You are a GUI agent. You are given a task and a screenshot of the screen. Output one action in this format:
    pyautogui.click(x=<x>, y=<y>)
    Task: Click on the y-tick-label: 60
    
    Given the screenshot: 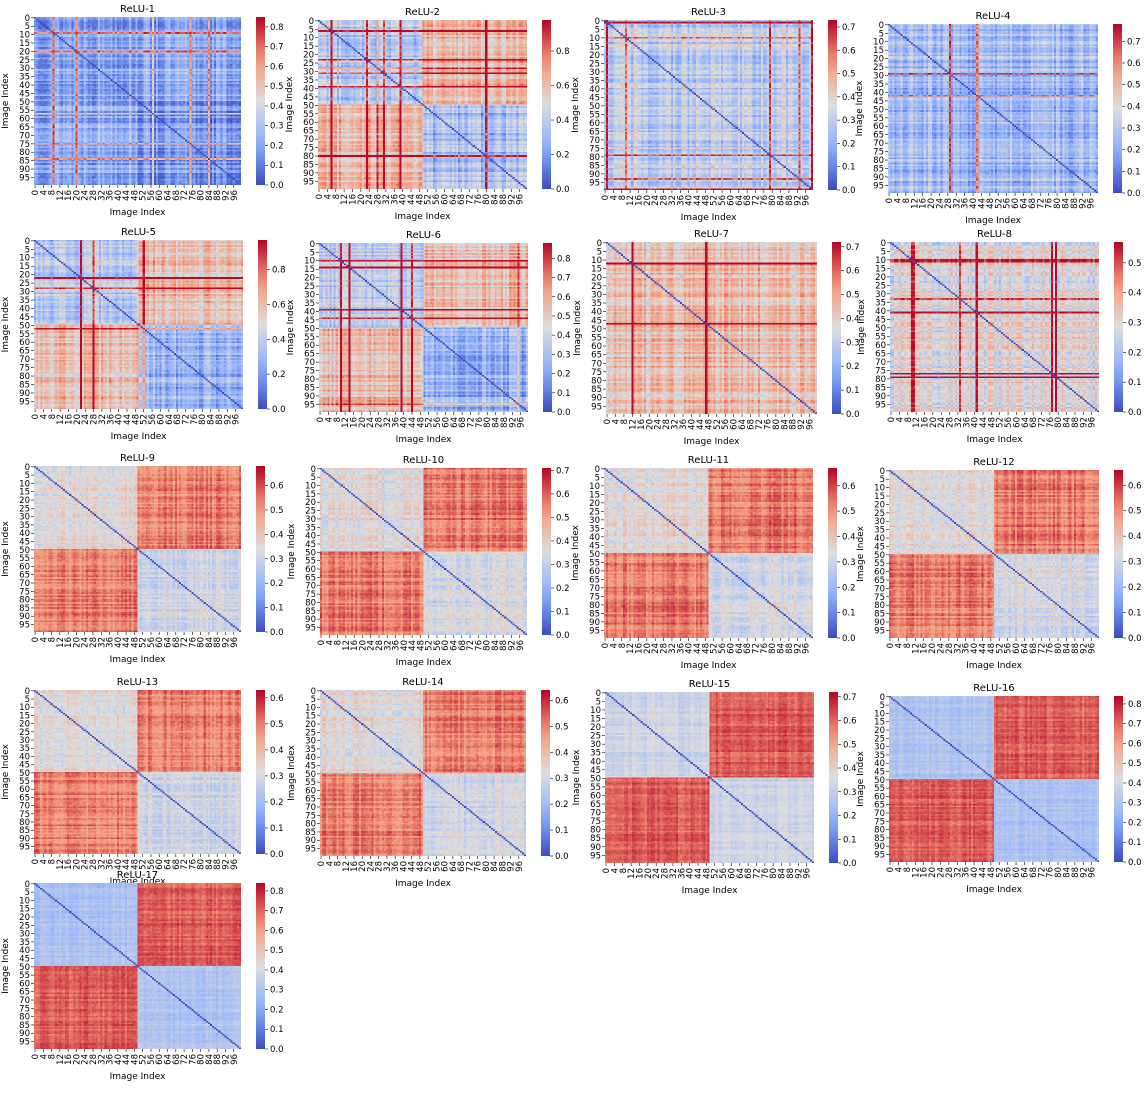 What is the action you would take?
    pyautogui.click(x=308, y=123)
    